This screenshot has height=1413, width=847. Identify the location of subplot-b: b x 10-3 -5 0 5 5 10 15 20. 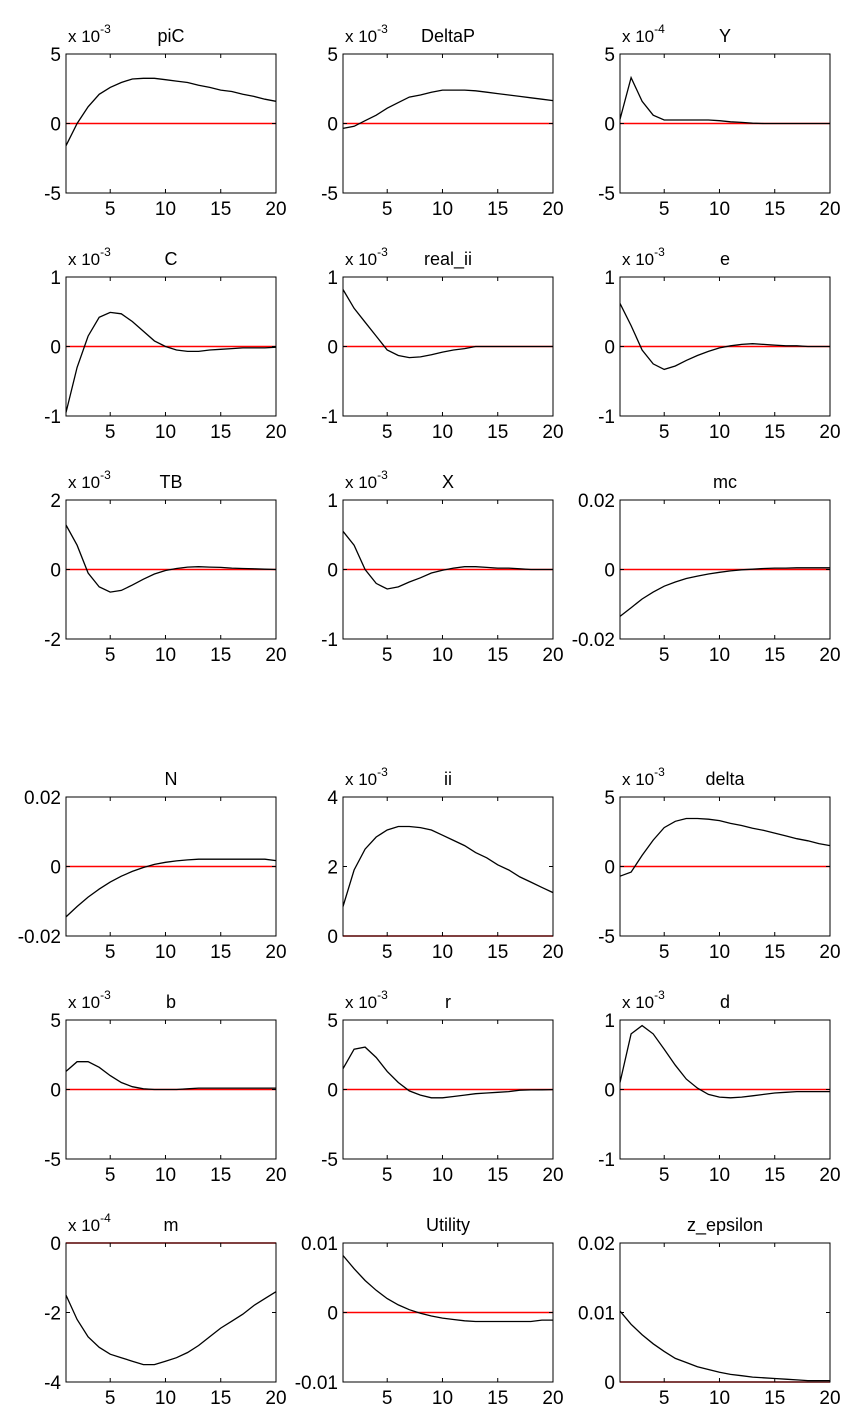
(165, 1087).